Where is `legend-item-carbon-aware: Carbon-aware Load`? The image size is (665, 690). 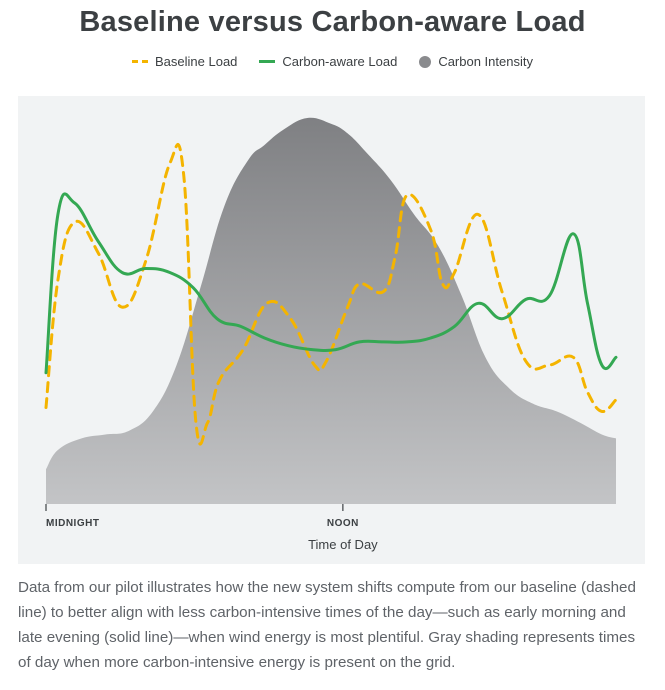
legend-item-carbon-aware: Carbon-aware Load is located at coordinates (328, 61).